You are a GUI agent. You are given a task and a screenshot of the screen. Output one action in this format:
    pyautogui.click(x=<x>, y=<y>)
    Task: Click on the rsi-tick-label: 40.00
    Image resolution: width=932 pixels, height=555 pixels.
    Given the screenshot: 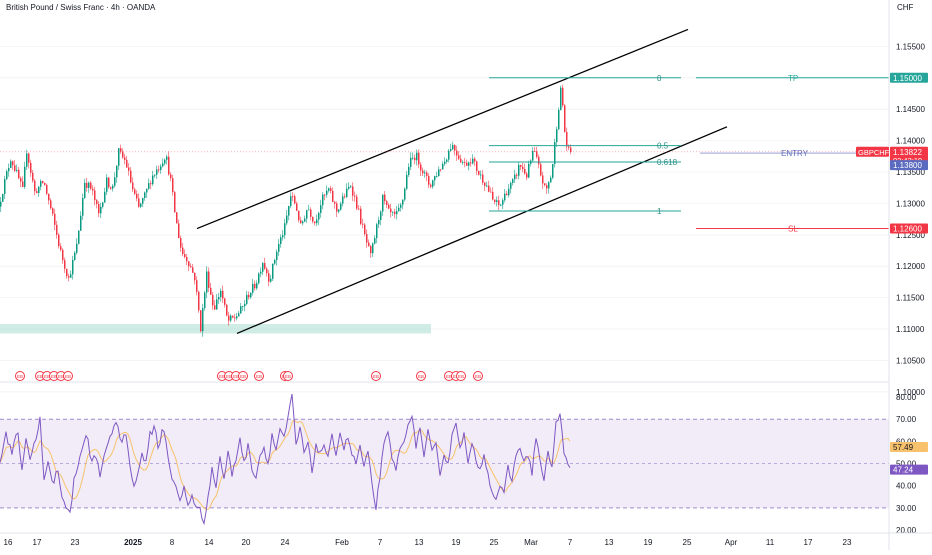 What is the action you would take?
    pyautogui.click(x=906, y=486)
    